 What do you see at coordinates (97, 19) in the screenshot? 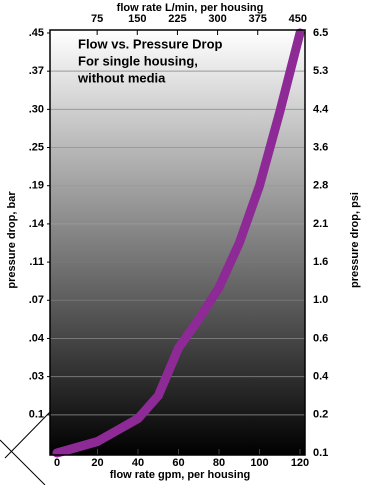
I see `x2-tick-label: 75` at bounding box center [97, 19].